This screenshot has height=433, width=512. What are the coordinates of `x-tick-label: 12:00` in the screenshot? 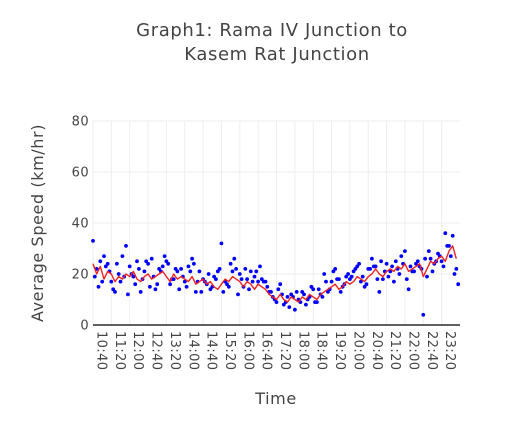 It's located at (137, 350).